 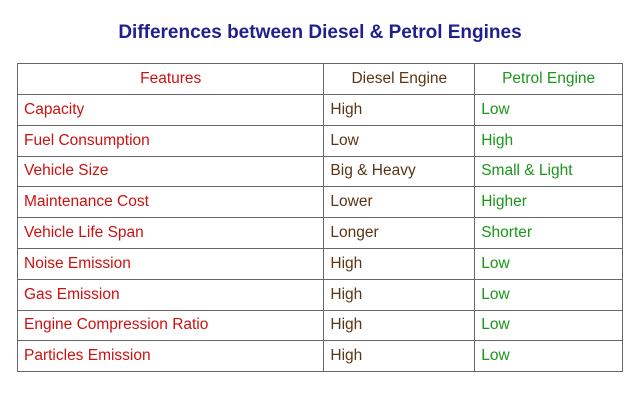 What do you see at coordinates (170, 171) in the screenshot?
I see `table-cell: Vehicle Size` at bounding box center [170, 171].